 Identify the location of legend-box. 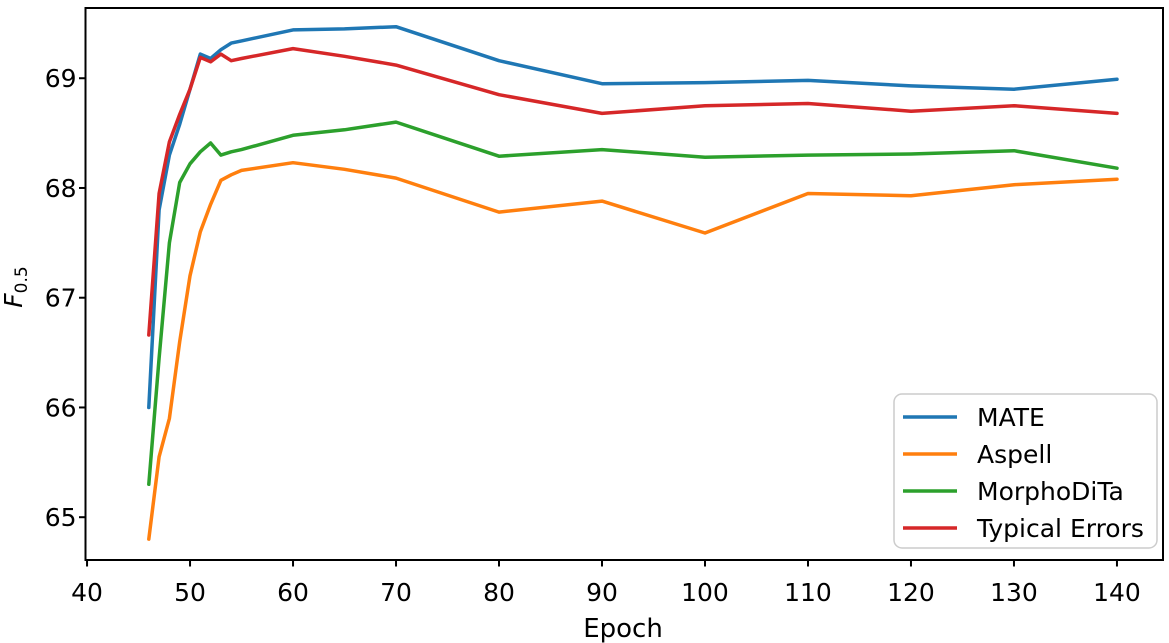
(1025, 471).